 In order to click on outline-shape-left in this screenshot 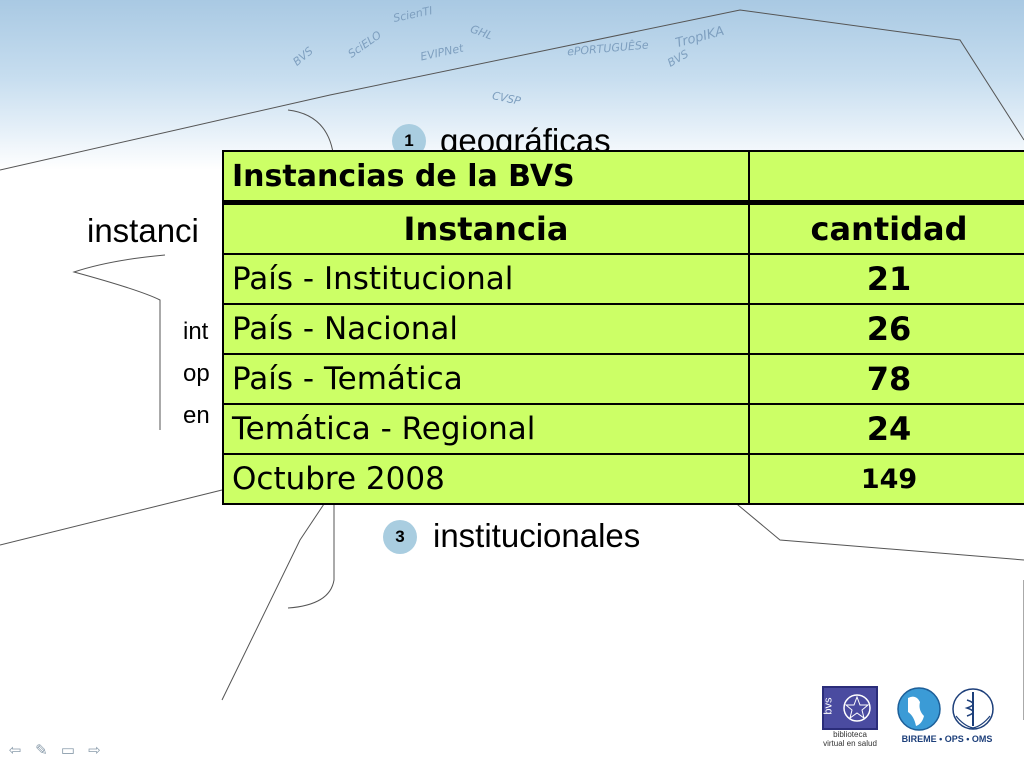, I will do `click(111, 517)`.